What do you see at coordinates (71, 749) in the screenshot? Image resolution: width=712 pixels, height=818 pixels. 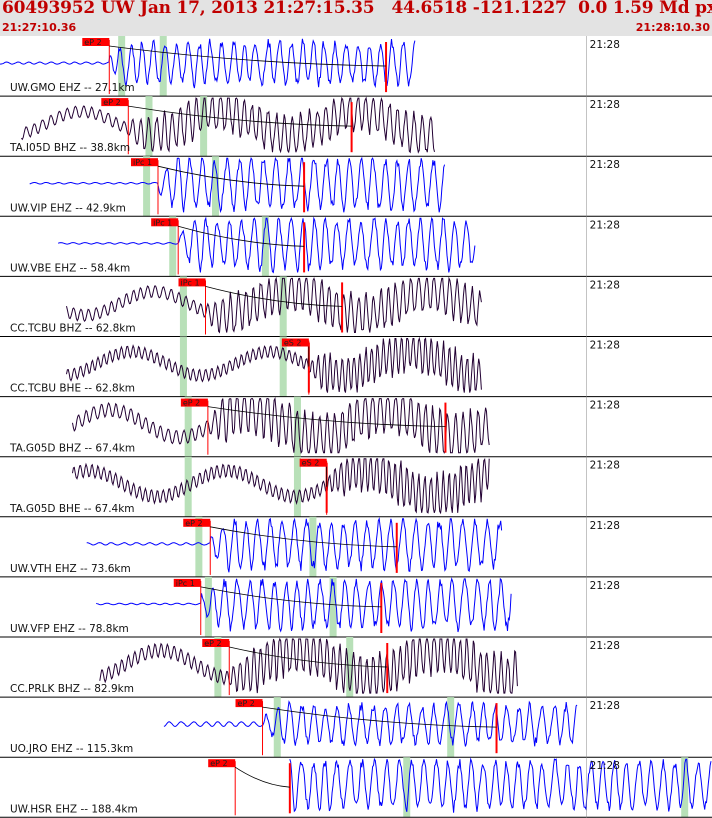 I see `station-label: UO.JRO EHZ -- 115.3km` at bounding box center [71, 749].